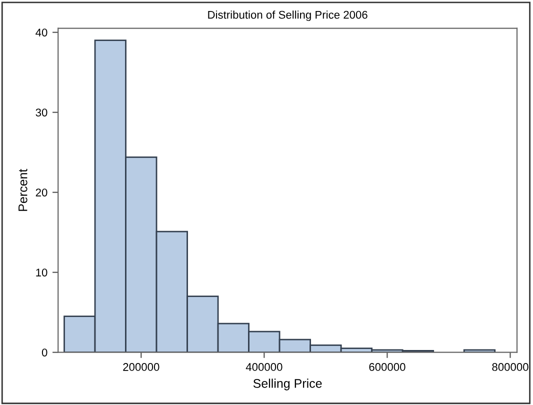 This screenshot has height=405, width=533. I want to click on chart-title: Distribution of Selling Price 2006, so click(288, 15).